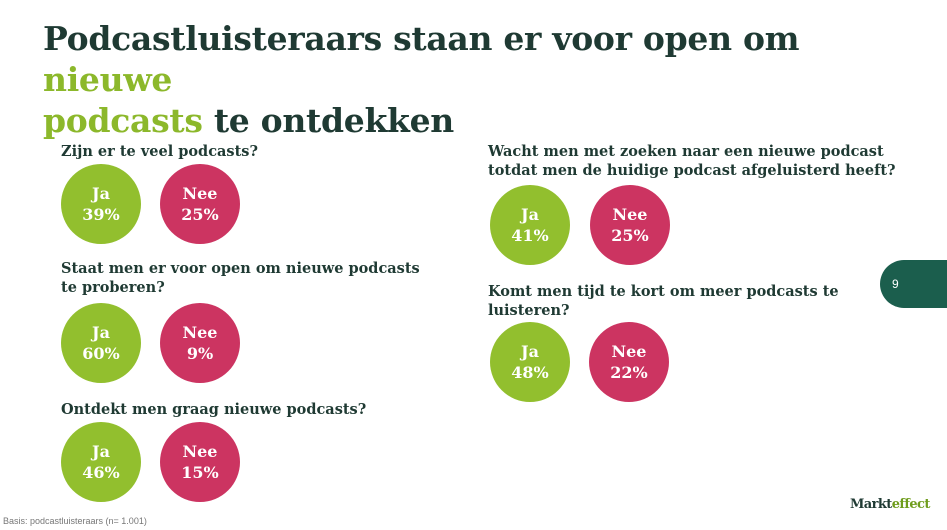 Image resolution: width=947 pixels, height=530 pixels. Describe the element at coordinates (200, 343) in the screenshot. I see `nee-circle-2: Nee 9%` at that location.